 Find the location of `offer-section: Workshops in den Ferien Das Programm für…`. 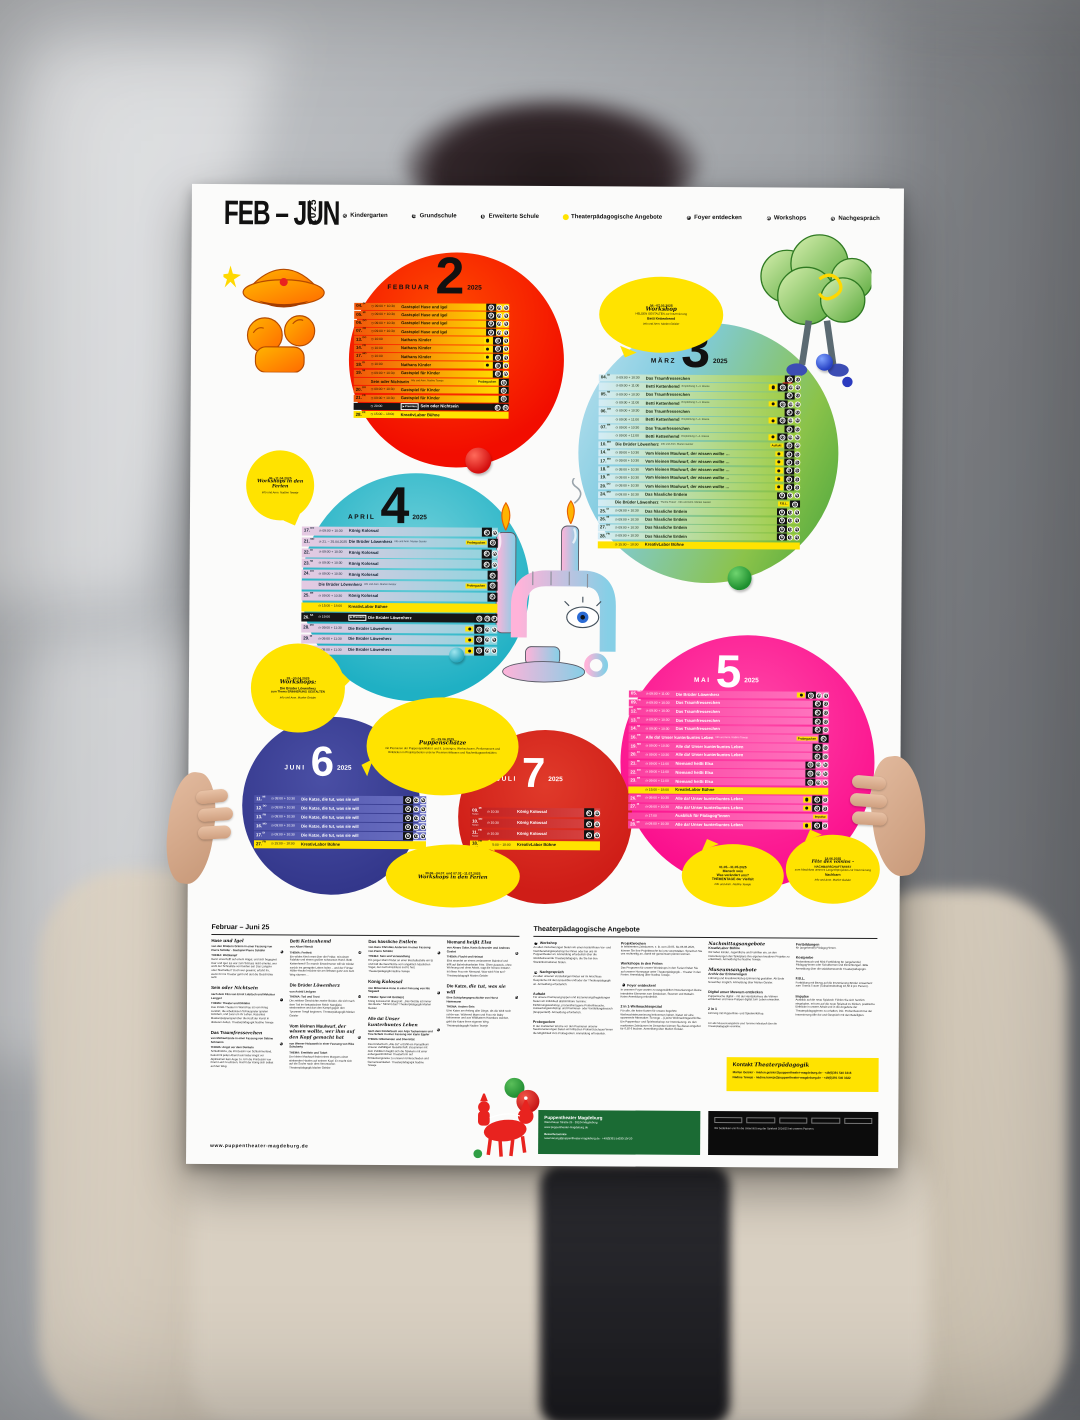

offer-section: Workshops in den Ferien Das Programm für… is located at coordinates (660, 969).